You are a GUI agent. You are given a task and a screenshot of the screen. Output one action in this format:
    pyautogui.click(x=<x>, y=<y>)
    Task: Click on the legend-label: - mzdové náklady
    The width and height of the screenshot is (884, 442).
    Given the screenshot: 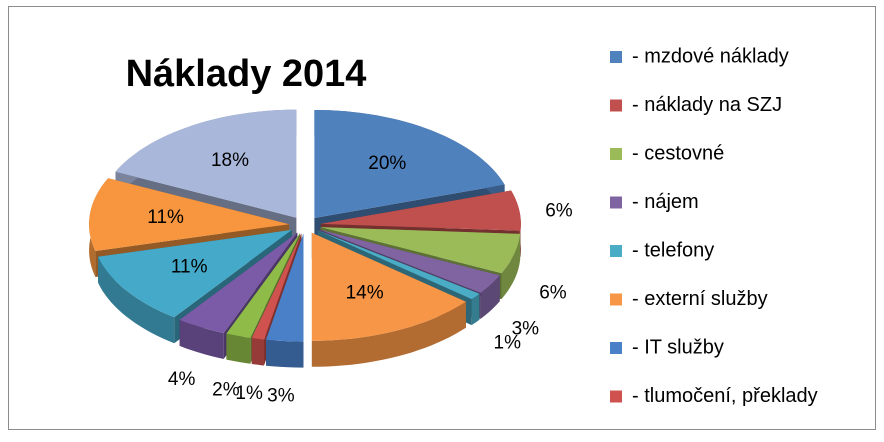 What is the action you would take?
    pyautogui.click(x=710, y=56)
    